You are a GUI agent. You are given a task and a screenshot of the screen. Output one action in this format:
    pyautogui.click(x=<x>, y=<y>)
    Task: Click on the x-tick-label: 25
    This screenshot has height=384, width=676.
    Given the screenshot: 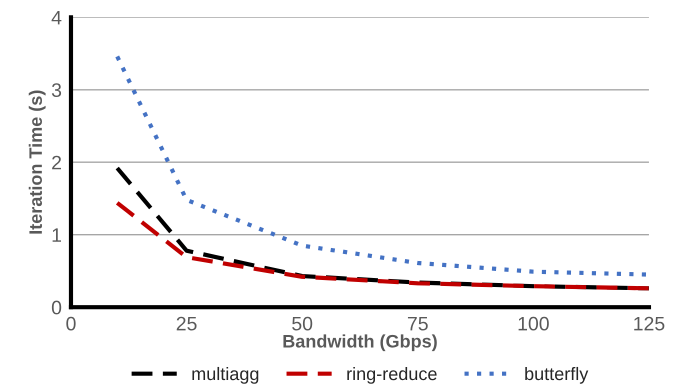 What is the action you would take?
    pyautogui.click(x=186, y=323)
    